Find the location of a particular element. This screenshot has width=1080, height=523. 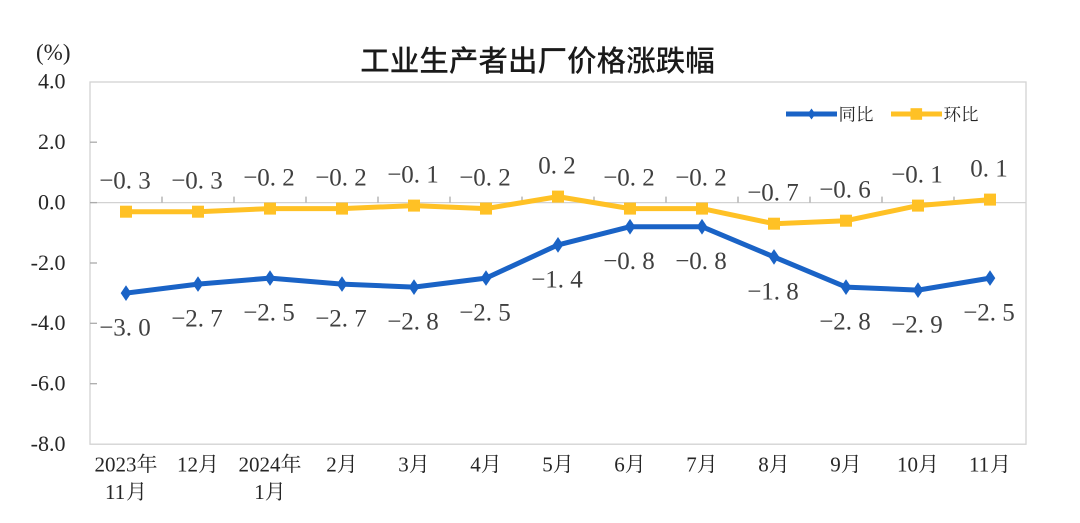

svg-text: 2 is located at coordinates (331, 464).